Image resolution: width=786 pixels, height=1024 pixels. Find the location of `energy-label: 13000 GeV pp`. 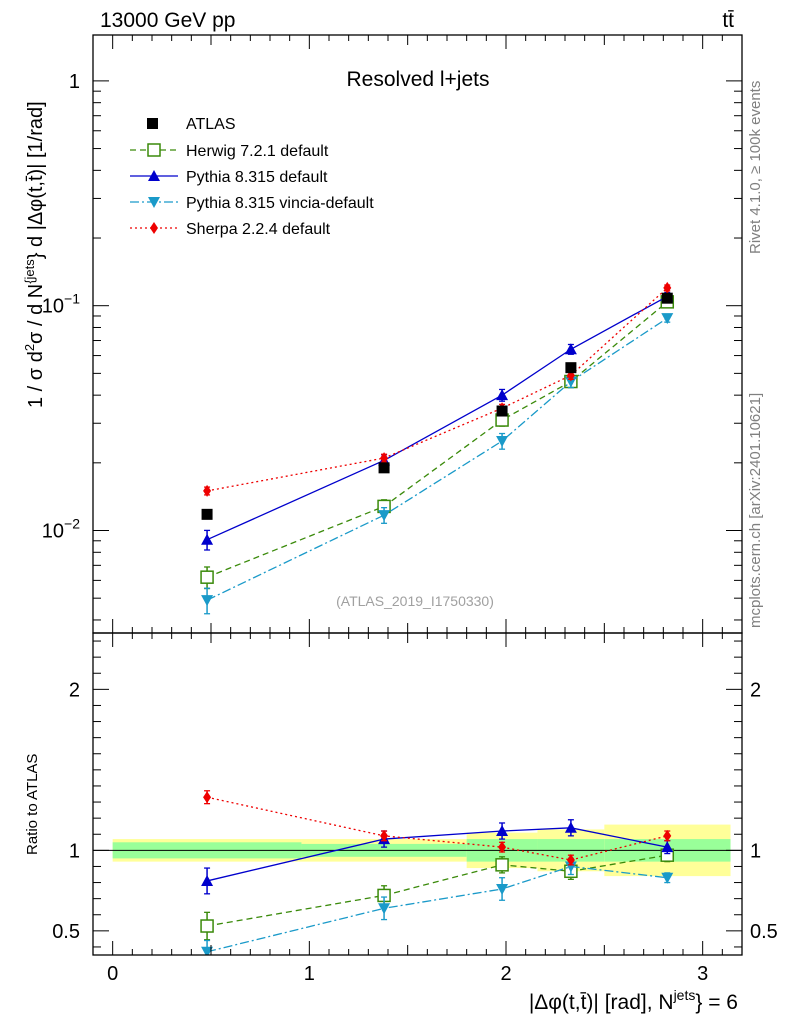

energy-label: 13000 GeV pp is located at coordinates (167, 20).